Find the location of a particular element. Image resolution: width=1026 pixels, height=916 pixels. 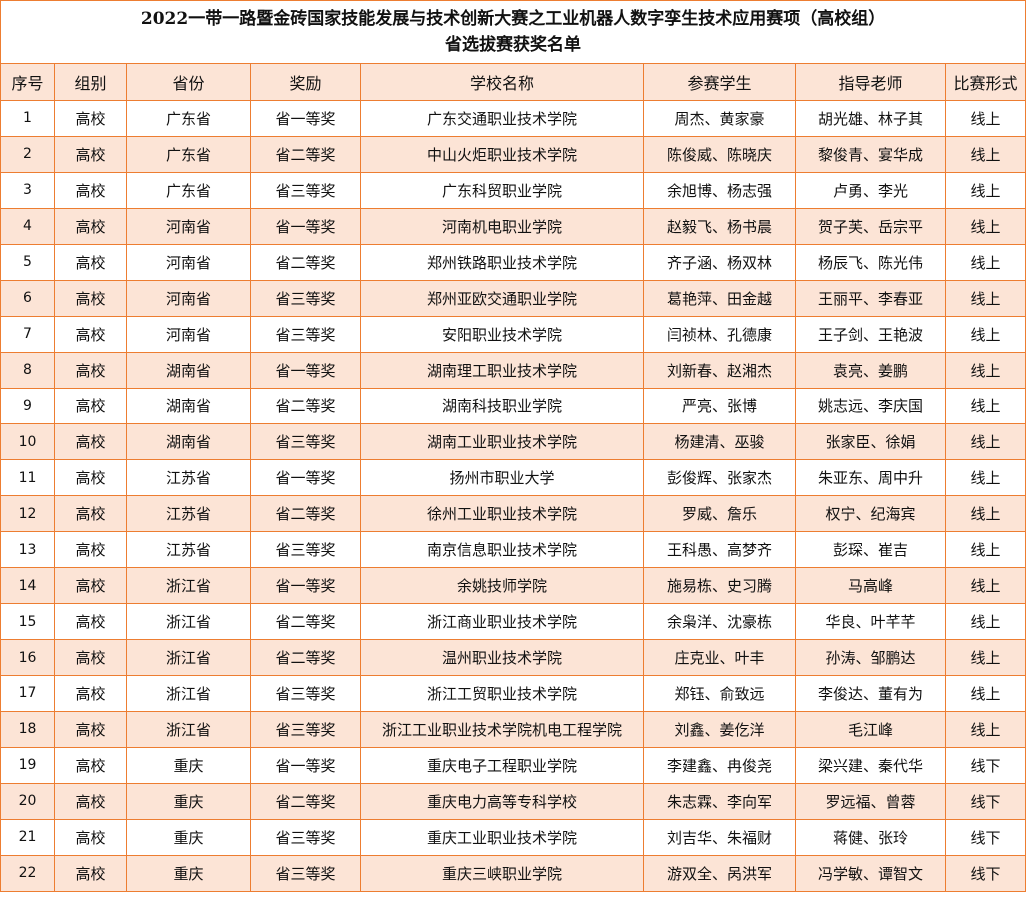

province-cell: 广东省 is located at coordinates (188, 154).